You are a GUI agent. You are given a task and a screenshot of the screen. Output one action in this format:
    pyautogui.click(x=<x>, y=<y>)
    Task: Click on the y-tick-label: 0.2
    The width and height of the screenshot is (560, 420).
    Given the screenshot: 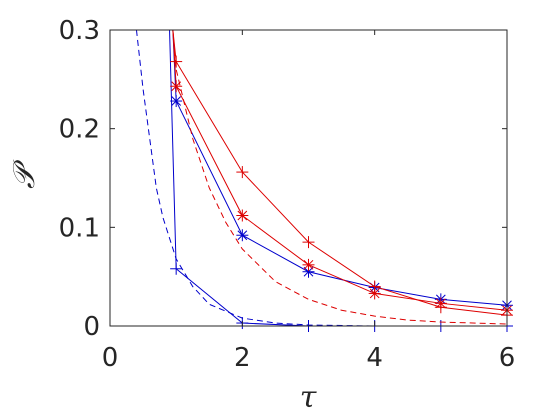 What is the action you would take?
    pyautogui.click(x=79, y=130)
    